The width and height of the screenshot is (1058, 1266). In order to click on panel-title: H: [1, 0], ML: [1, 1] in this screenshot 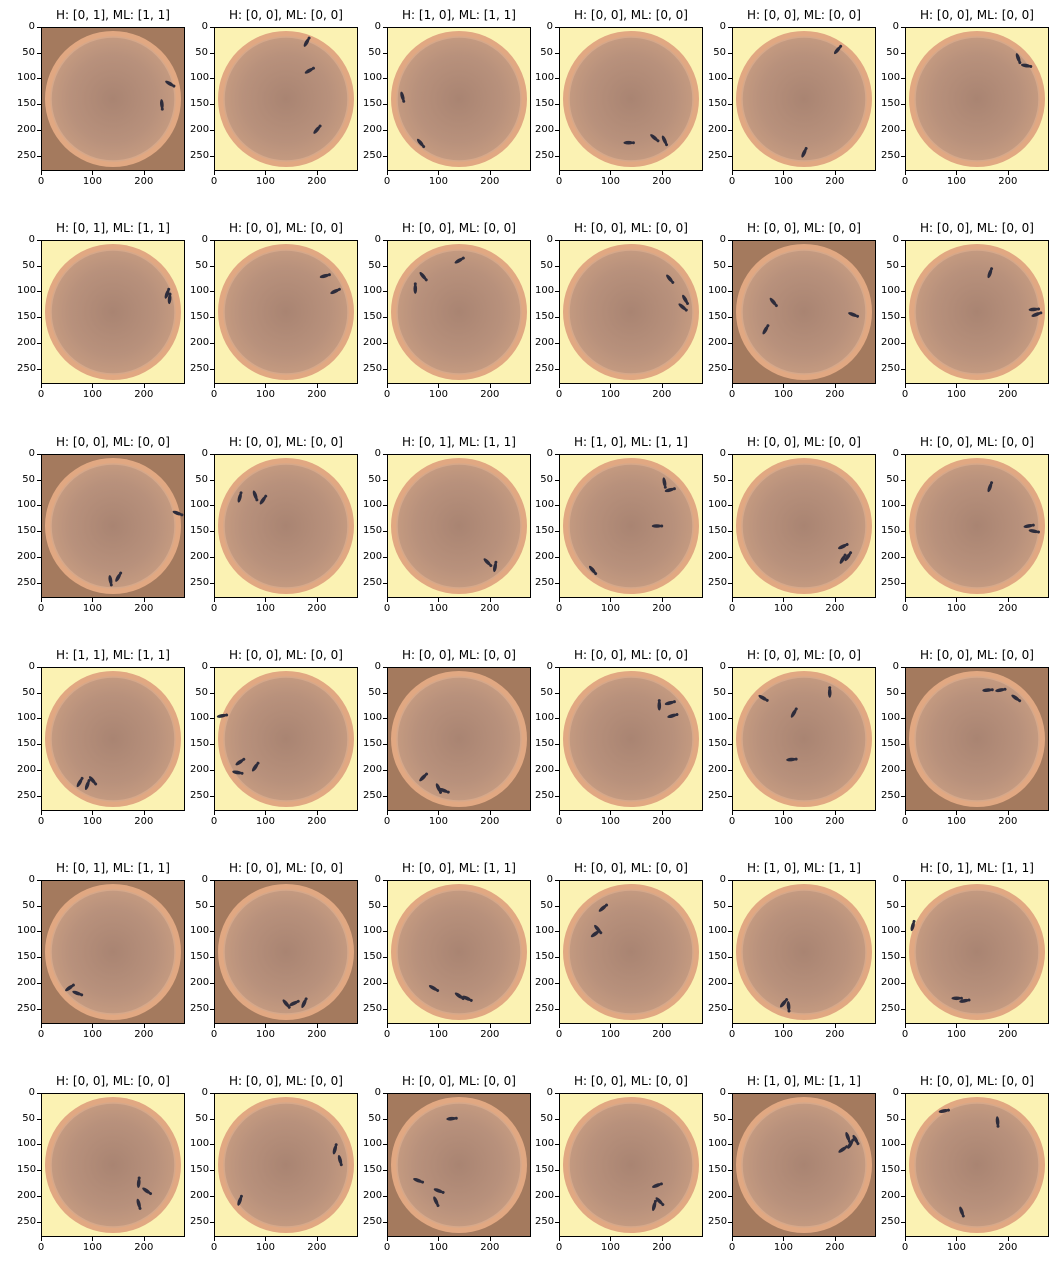, I will do `click(804, 1081)`.